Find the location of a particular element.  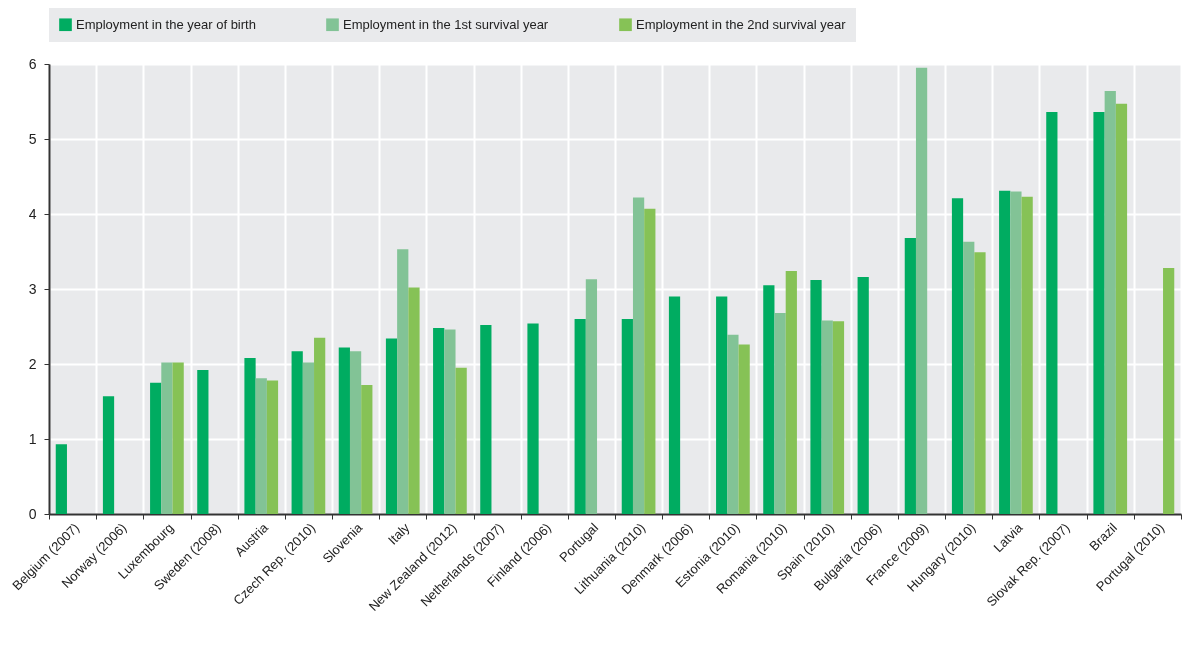

y-tick-label: 2 is located at coordinates (32, 363).